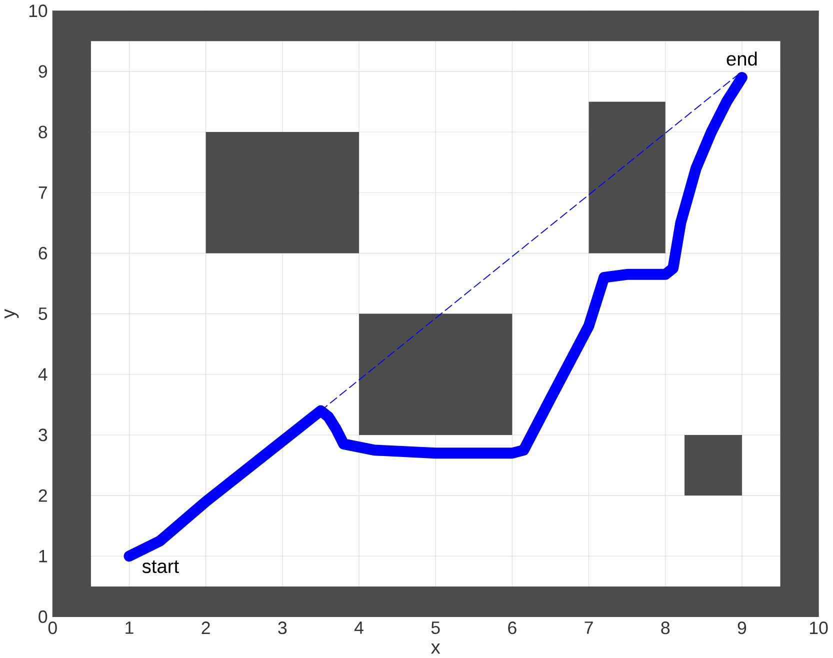  I want to click on x-tick-label: 5, so click(435, 627).